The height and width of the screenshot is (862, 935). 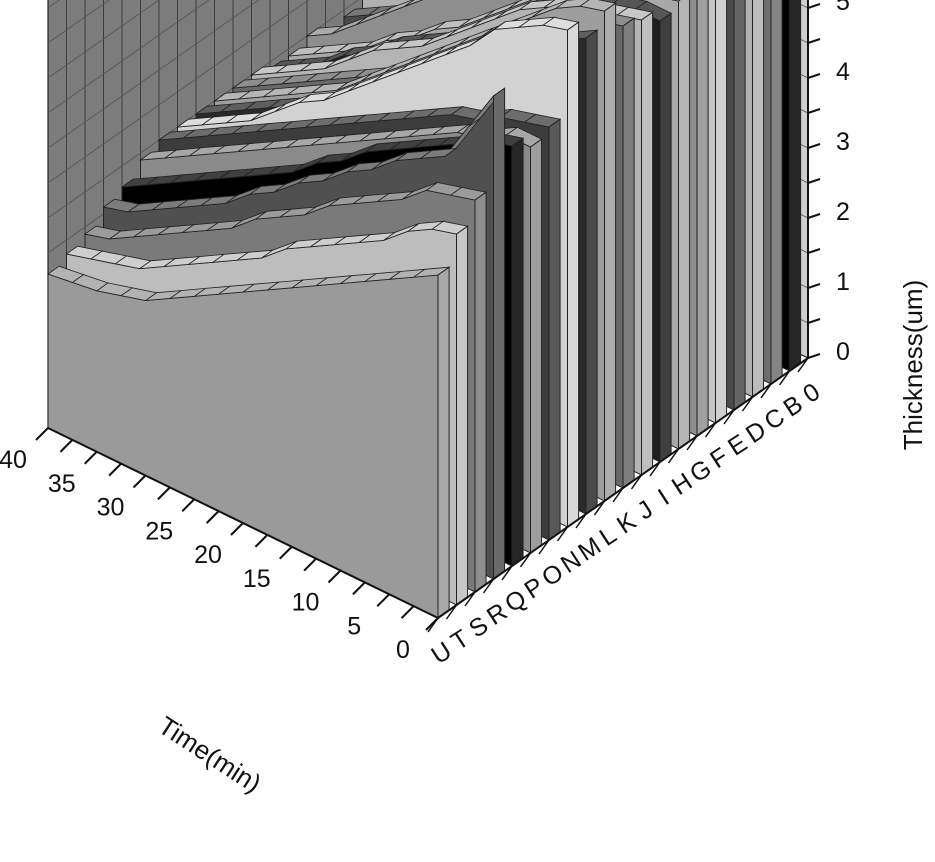 I want to click on x-tick-label: 10, so click(x=306, y=603).